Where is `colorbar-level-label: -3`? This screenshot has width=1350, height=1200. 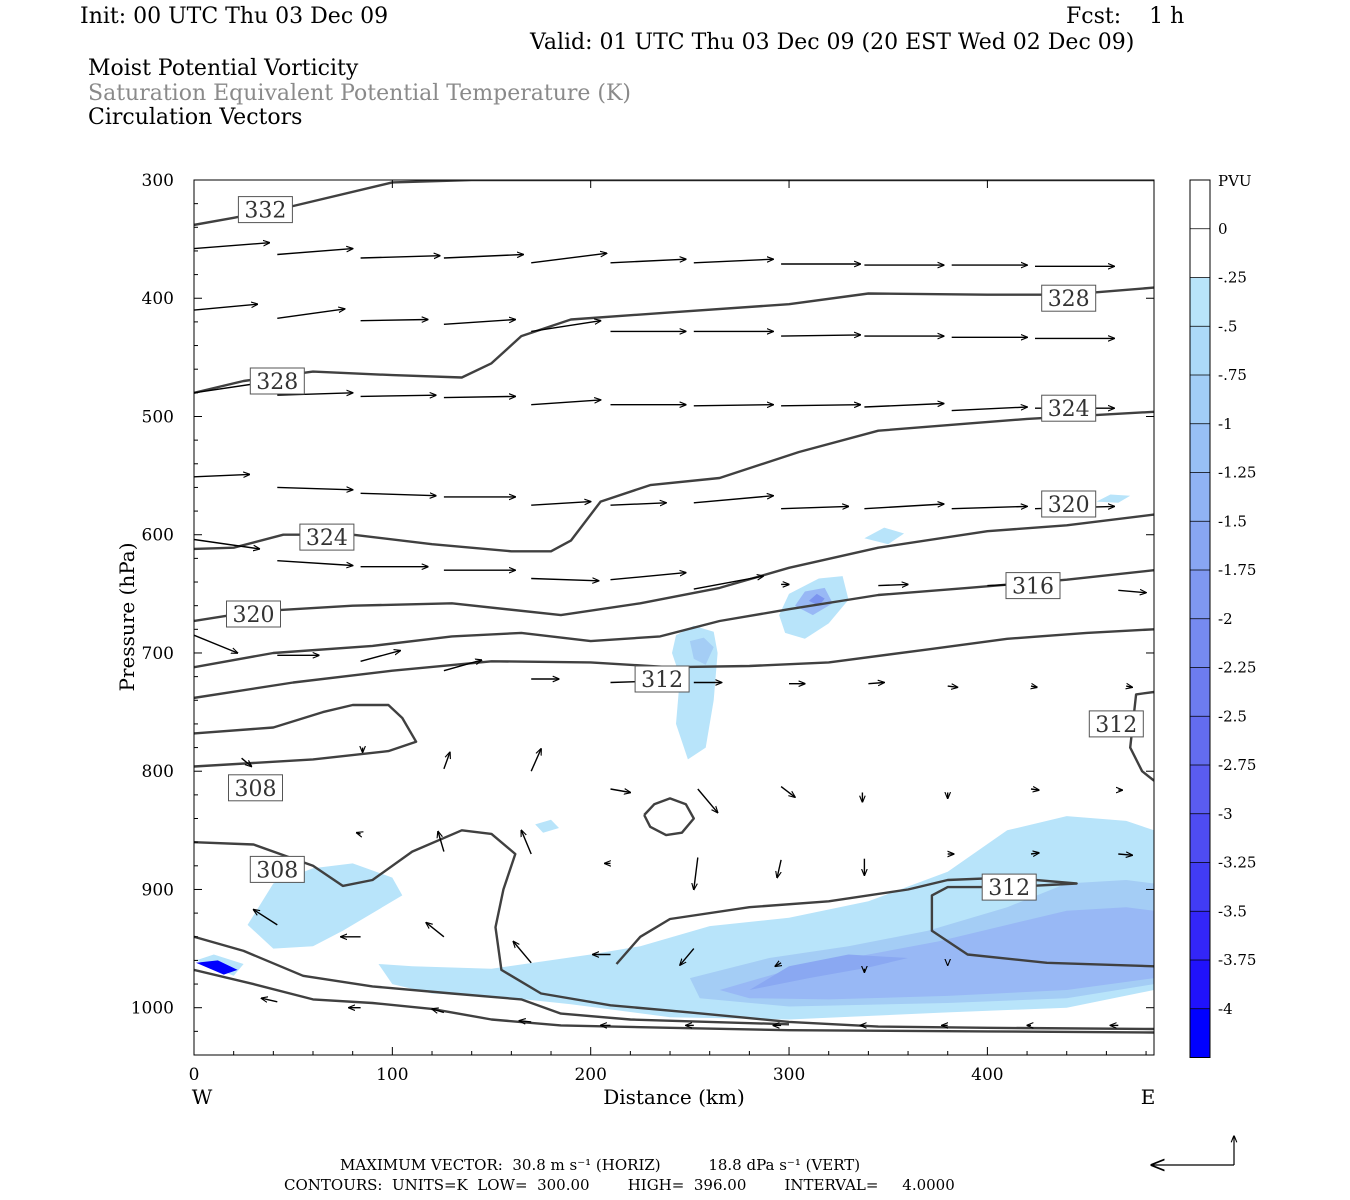
colorbar-level-label: -3 is located at coordinates (1225, 814).